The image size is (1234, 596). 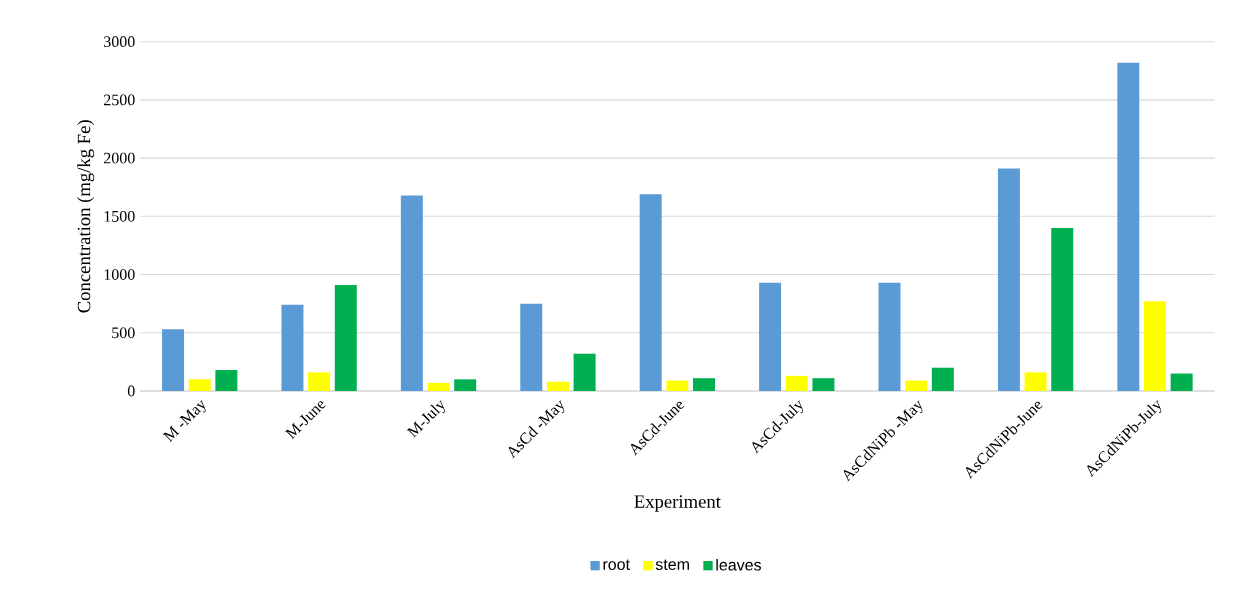 What do you see at coordinates (119, 158) in the screenshot?
I see `y-tick-label: 2000` at bounding box center [119, 158].